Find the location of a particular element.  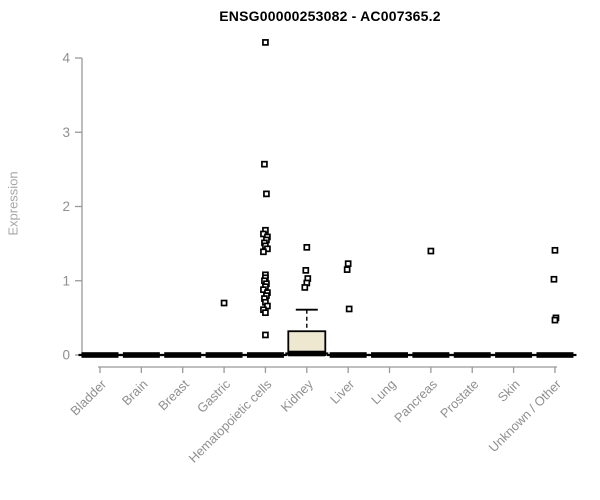

x-tick-label: Brain is located at coordinates (135, 393).